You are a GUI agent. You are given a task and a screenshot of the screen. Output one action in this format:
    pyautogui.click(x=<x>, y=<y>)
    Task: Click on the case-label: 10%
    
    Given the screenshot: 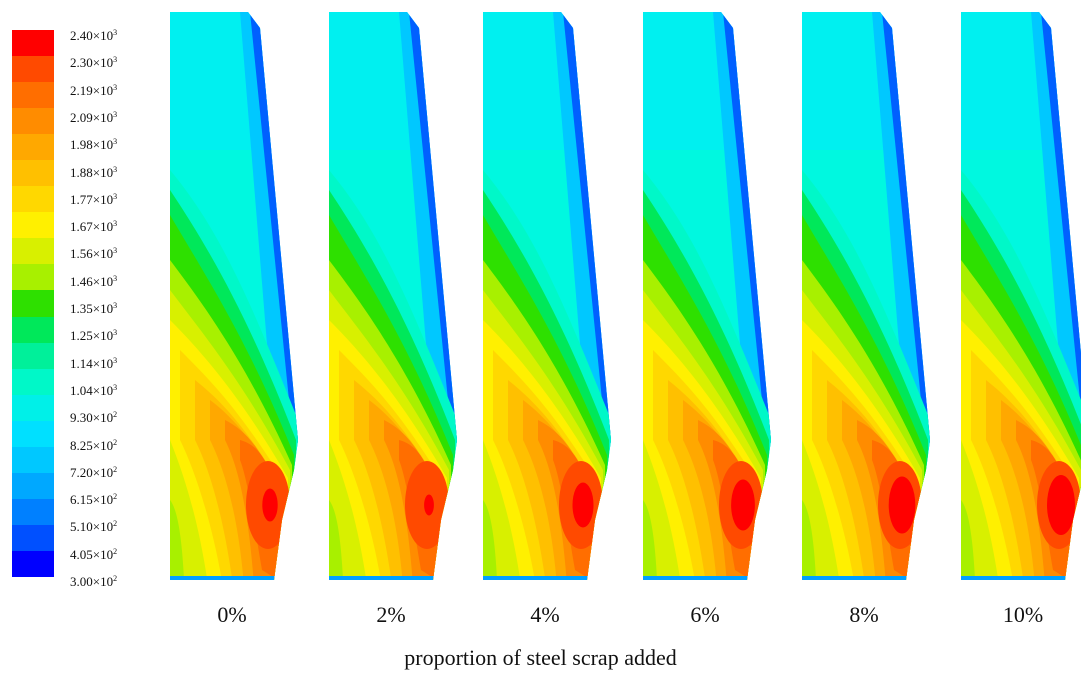 What is the action you would take?
    pyautogui.click(x=1023, y=614)
    